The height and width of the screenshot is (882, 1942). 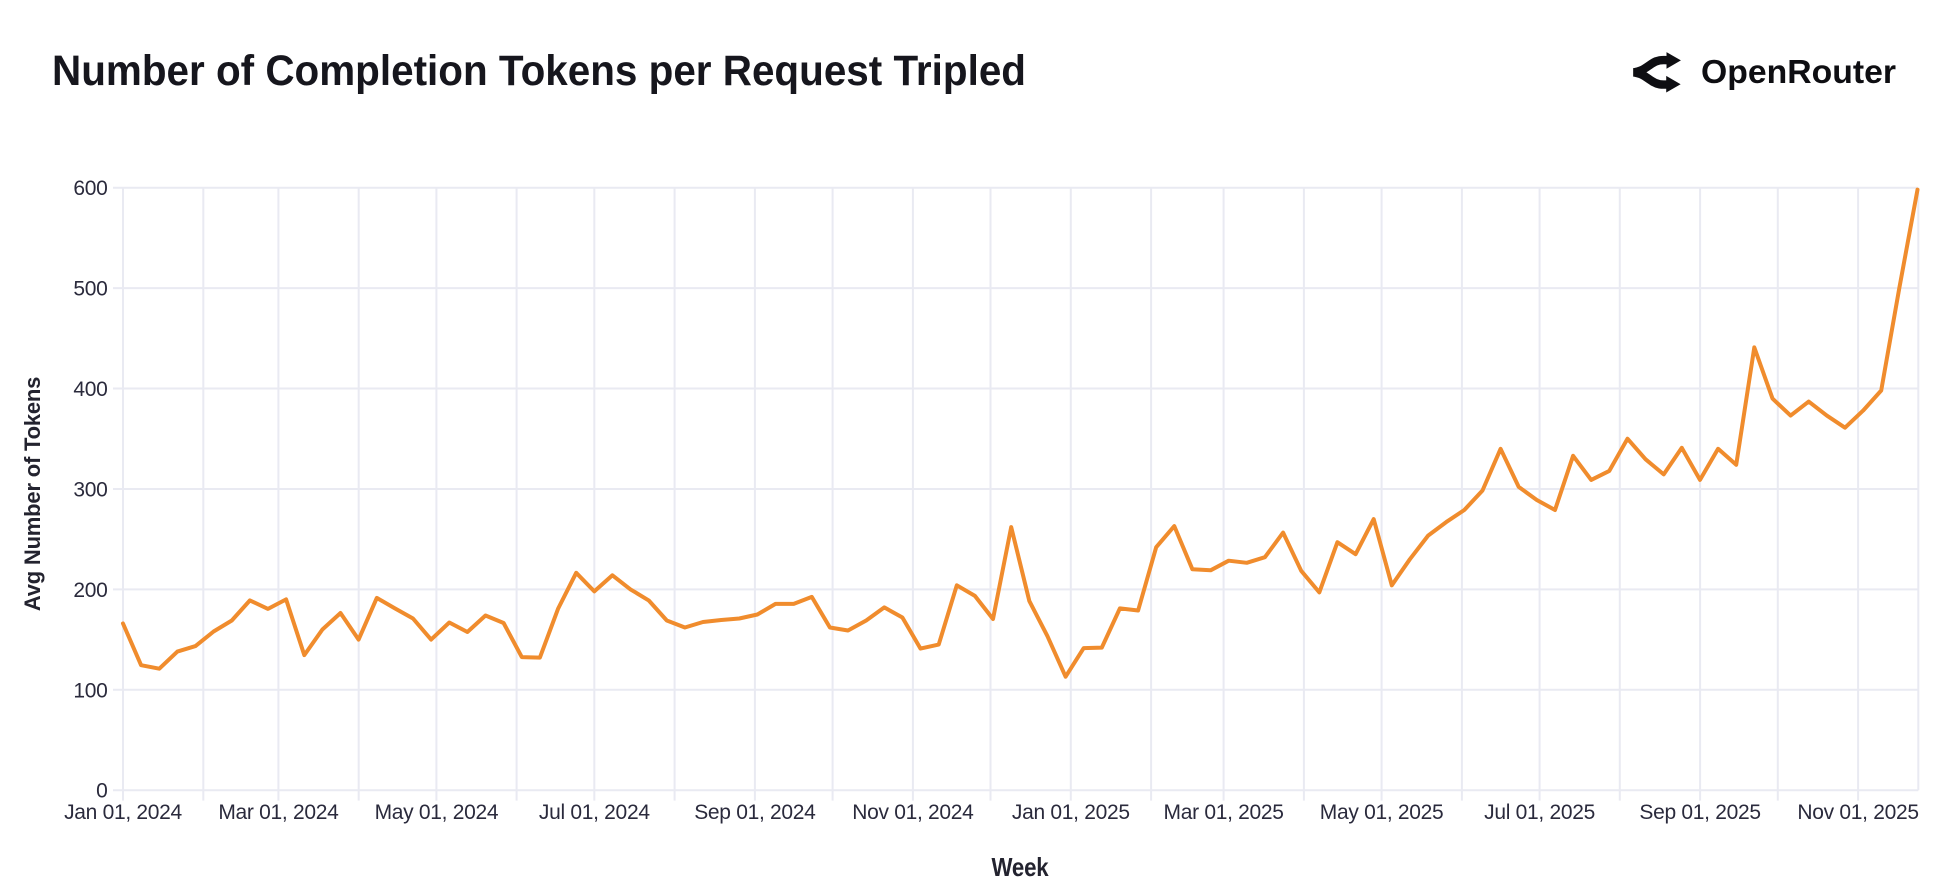 What do you see at coordinates (278, 812) in the screenshot?
I see `svg-text: Mar 01, 2024` at bounding box center [278, 812].